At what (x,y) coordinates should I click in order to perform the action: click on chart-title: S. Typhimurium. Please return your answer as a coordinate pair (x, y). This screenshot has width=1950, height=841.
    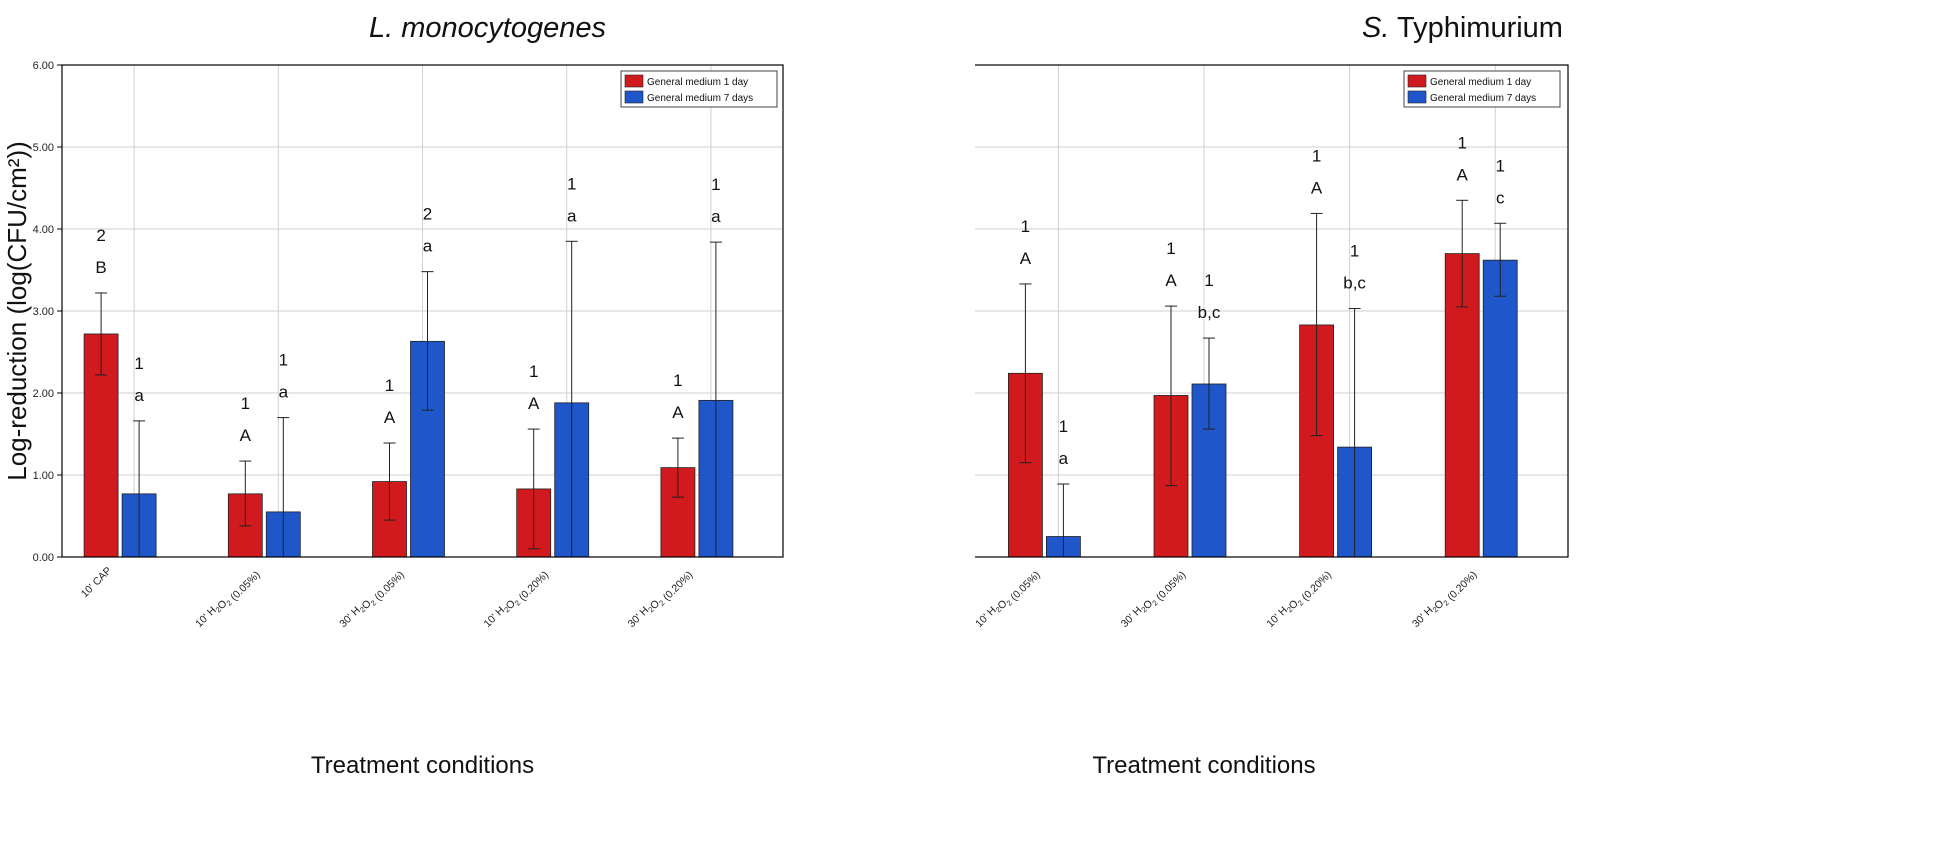
    Looking at the image, I should click on (1462, 28).